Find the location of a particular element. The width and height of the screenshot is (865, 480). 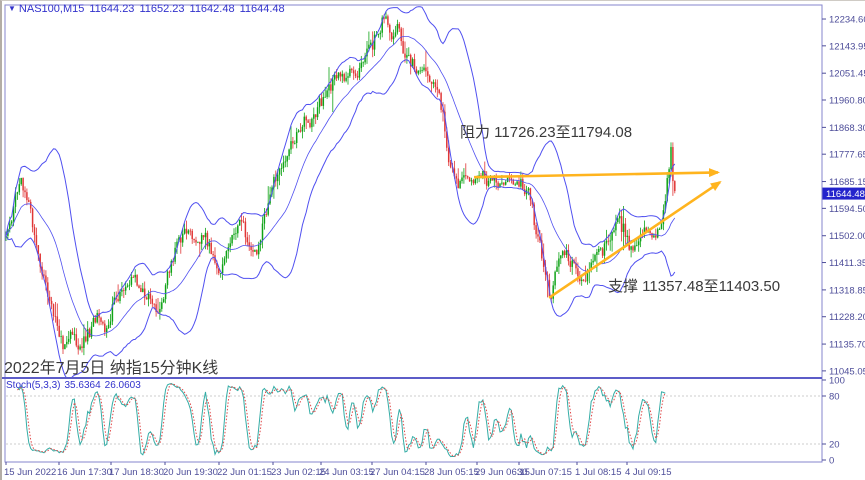

price-tick-label: 11135.70 is located at coordinates (847, 345).